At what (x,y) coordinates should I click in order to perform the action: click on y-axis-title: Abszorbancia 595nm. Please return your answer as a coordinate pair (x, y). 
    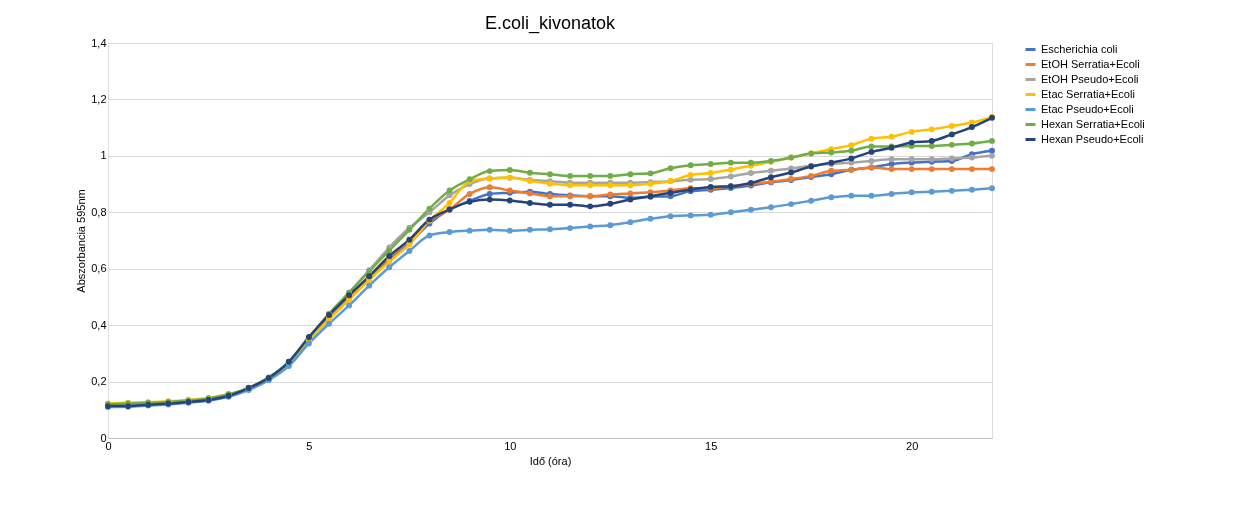
    Looking at the image, I should click on (81, 241).